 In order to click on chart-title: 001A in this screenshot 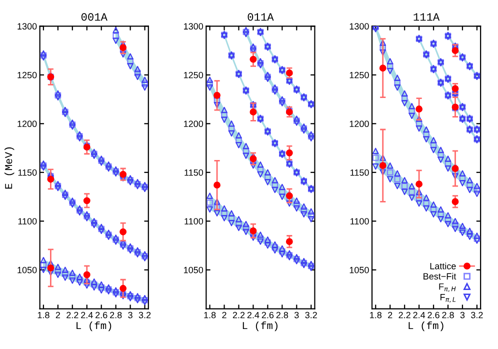, I will do `click(94, 17)`.